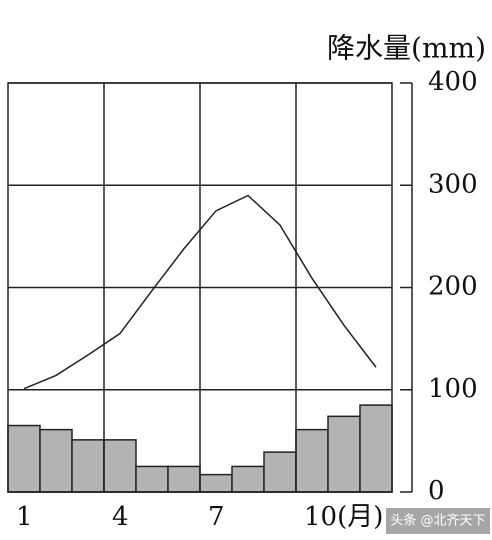 This screenshot has height=540, width=492. Describe the element at coordinates (120, 517) in the screenshot. I see `x-tick-label: 4` at that location.